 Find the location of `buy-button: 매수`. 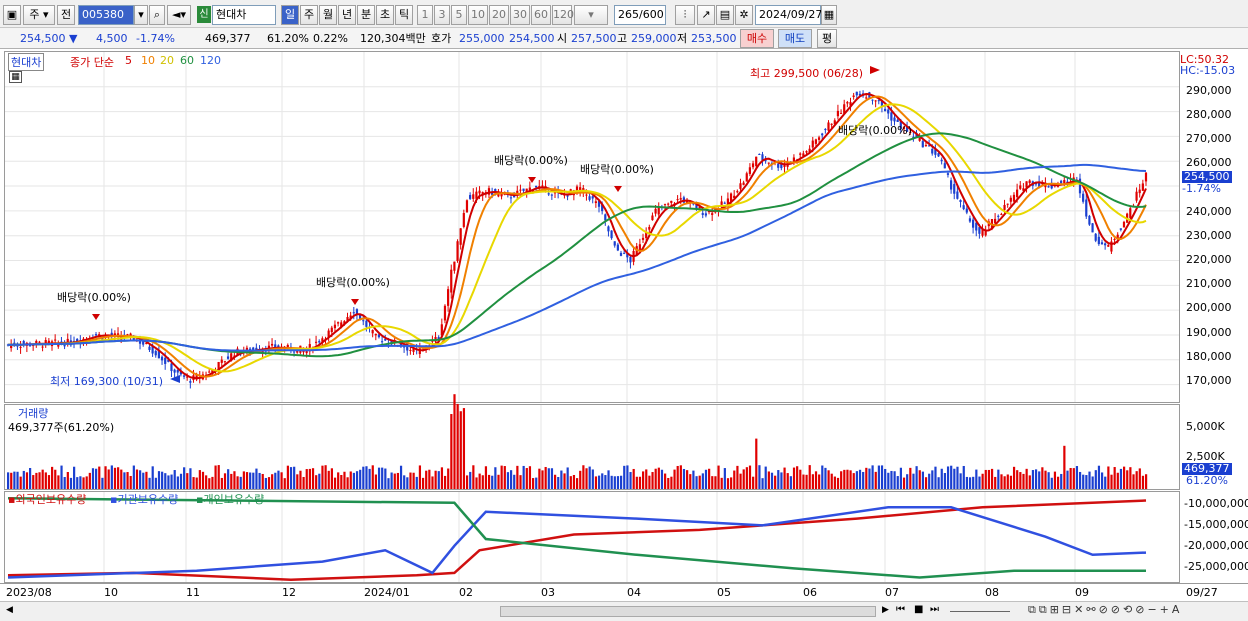

buy-button: 매수 is located at coordinates (757, 38).